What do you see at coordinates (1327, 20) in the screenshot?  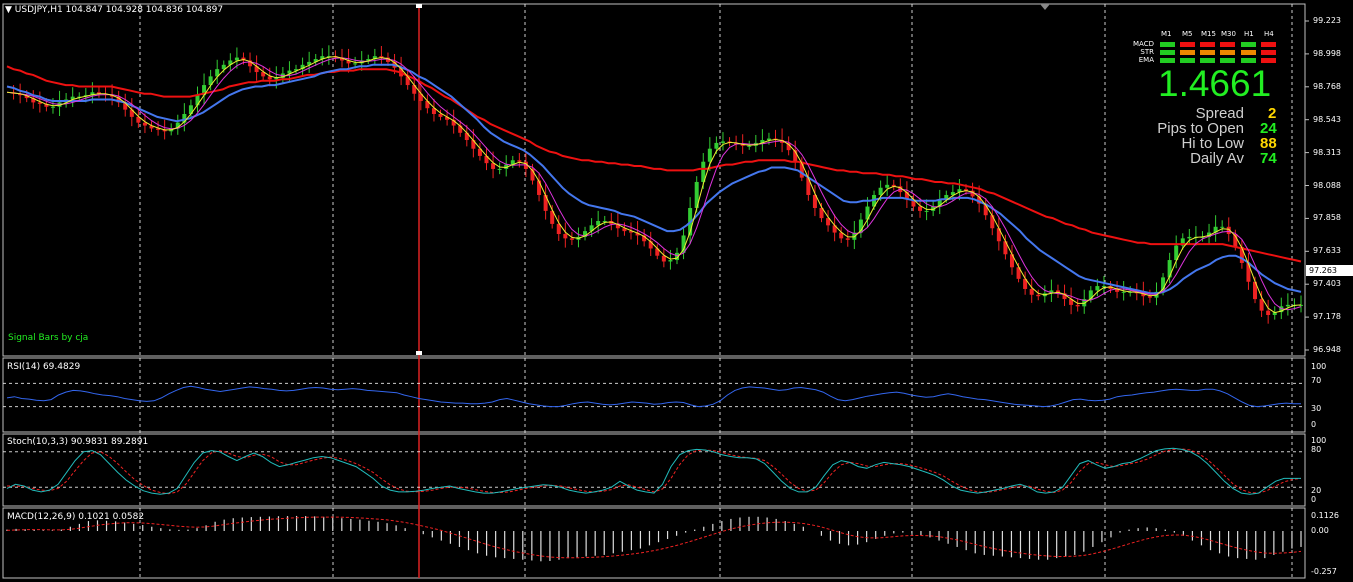 I see `price-axis-label: 99.223` at bounding box center [1327, 20].